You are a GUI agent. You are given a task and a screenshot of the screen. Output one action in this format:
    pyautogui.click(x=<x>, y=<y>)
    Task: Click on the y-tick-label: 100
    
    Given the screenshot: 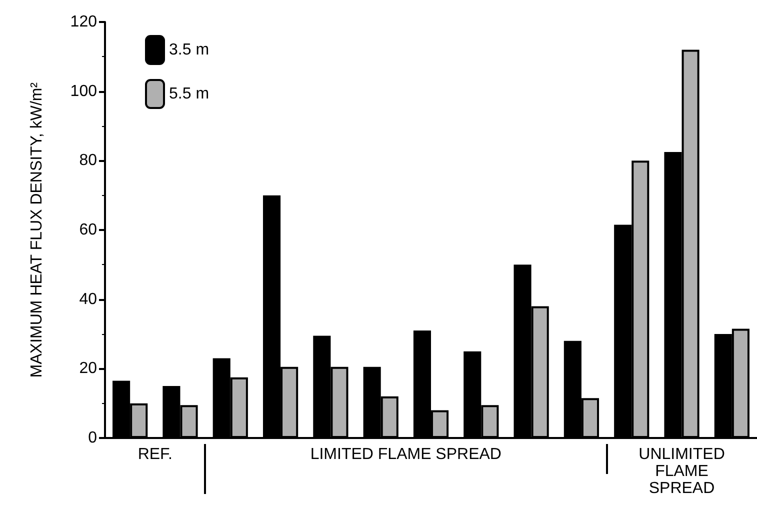 What is the action you would take?
    pyautogui.click(x=84, y=91)
    